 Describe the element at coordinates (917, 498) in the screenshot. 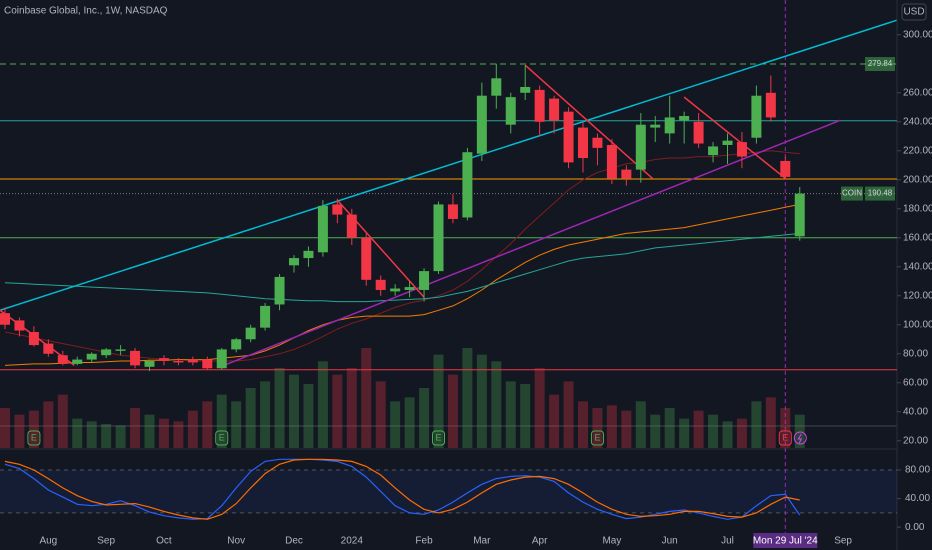

I see `stoch-tick-label: 40.00` at that location.